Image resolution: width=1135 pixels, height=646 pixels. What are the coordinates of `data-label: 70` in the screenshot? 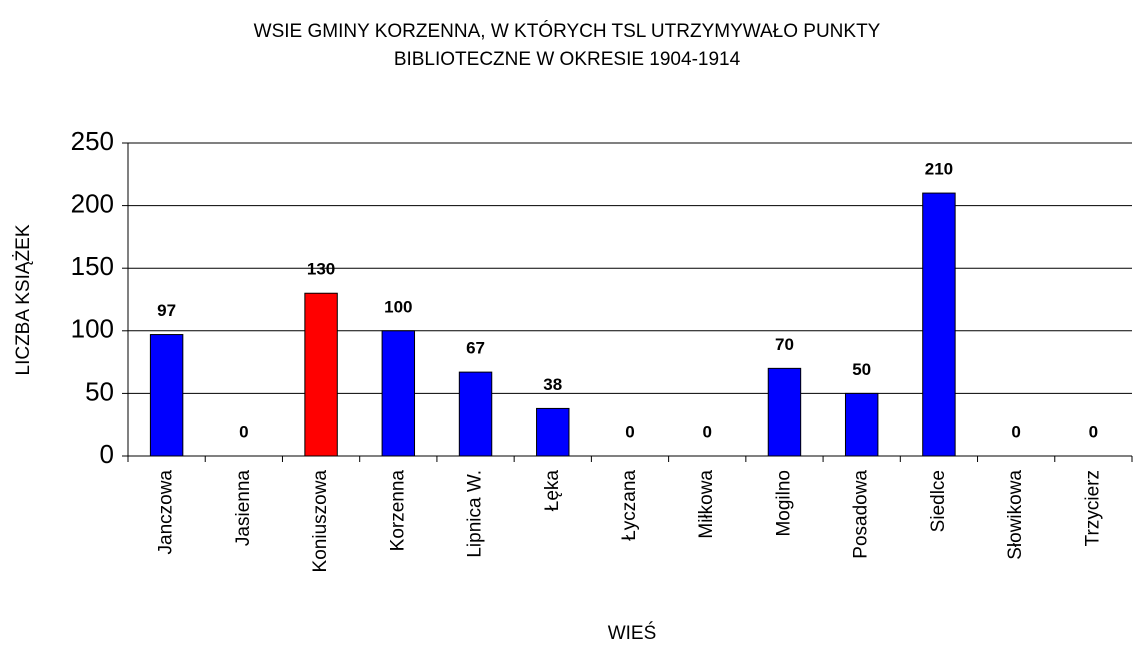 It's located at (784, 344).